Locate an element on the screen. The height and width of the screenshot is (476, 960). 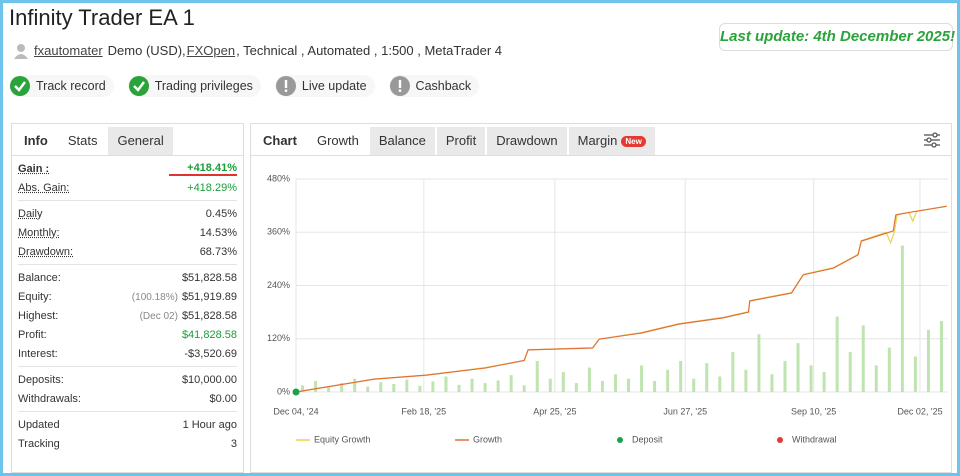
badge: Trading privileges is located at coordinates (194, 86).